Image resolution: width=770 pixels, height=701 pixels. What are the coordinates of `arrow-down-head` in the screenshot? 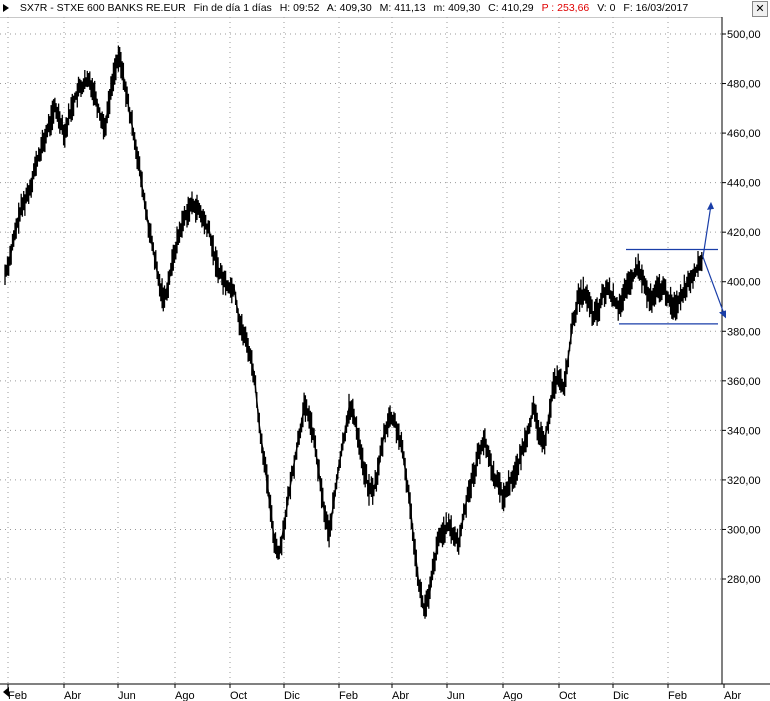 It's located at (722, 314).